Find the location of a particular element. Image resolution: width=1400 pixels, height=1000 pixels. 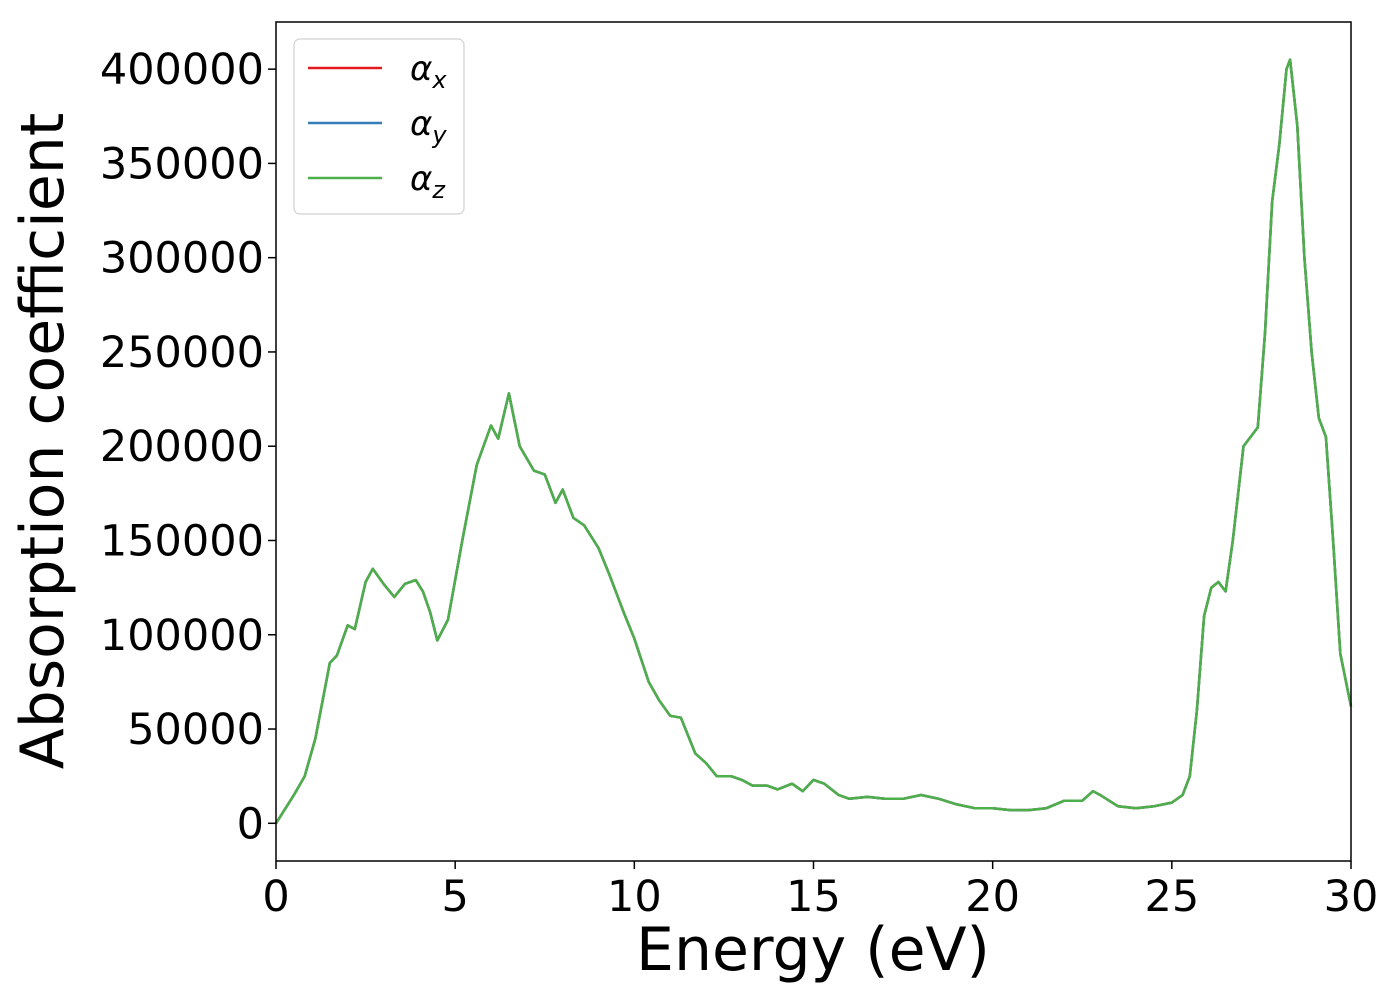

x-axis: 0 5 10 15 20 25 30 is located at coordinates (820, 891).